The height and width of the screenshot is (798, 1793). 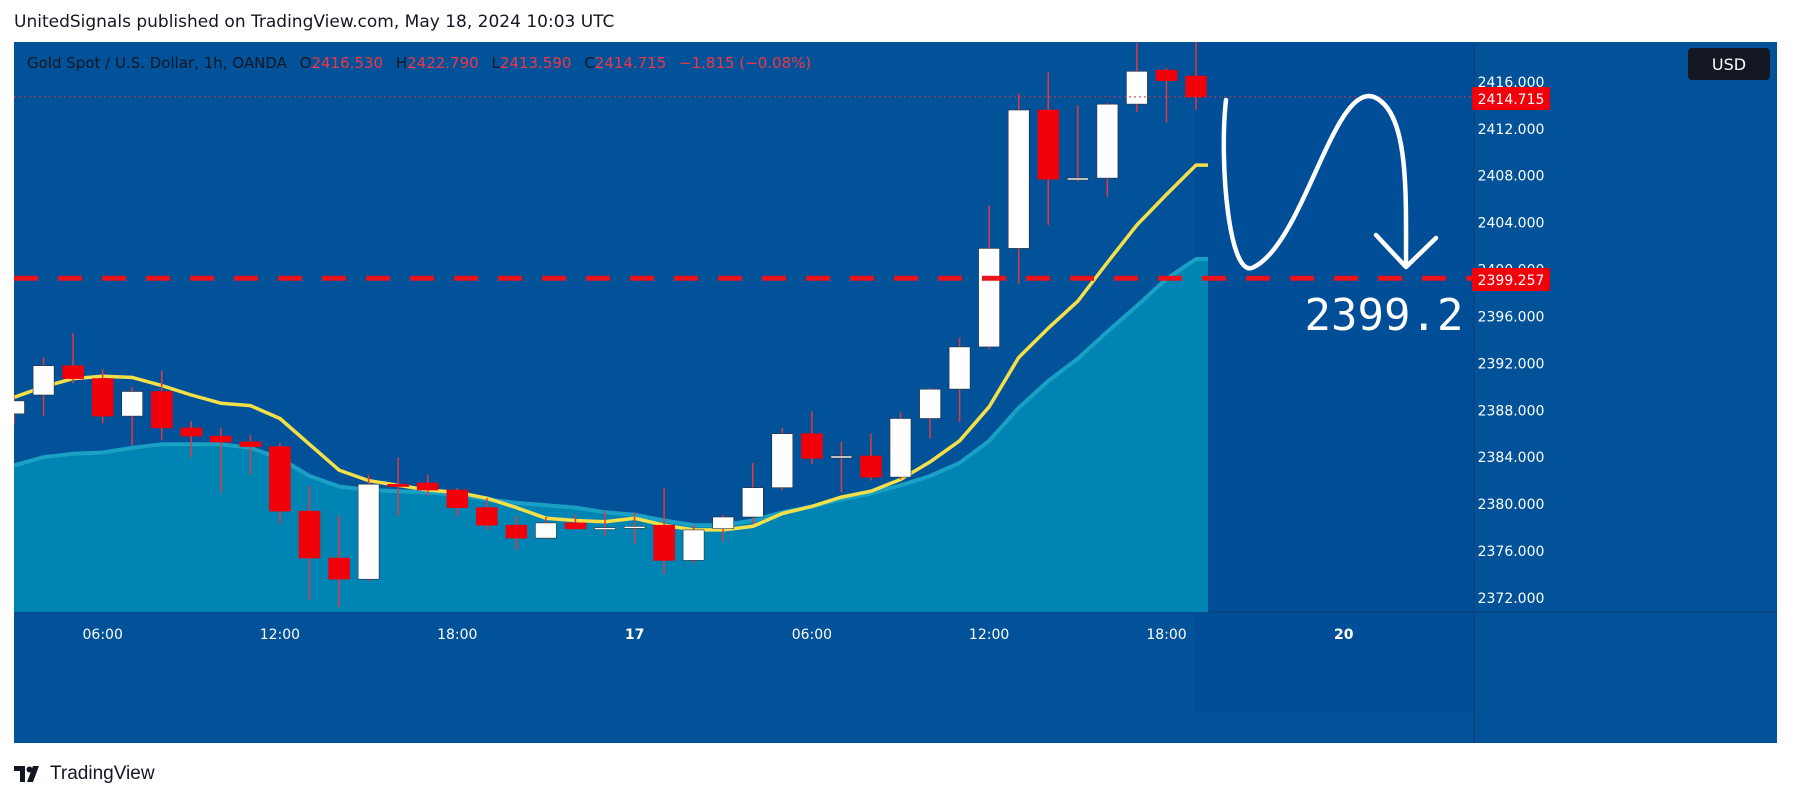 What do you see at coordinates (1511, 411) in the screenshot?
I see `y-tick-label: 2388.000` at bounding box center [1511, 411].